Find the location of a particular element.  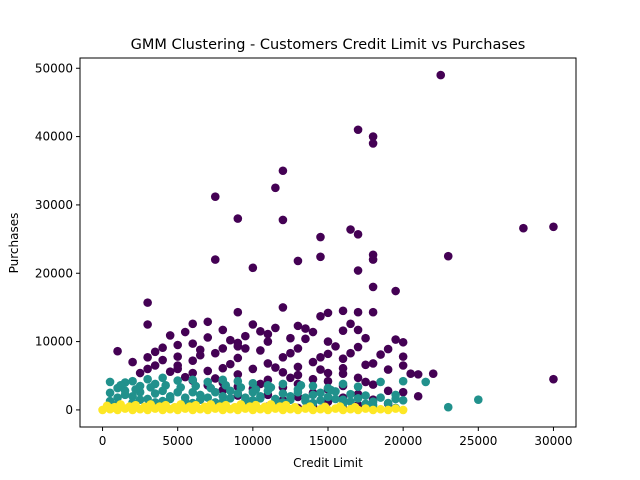

y-tick-label: 40000 is located at coordinates (54, 137).